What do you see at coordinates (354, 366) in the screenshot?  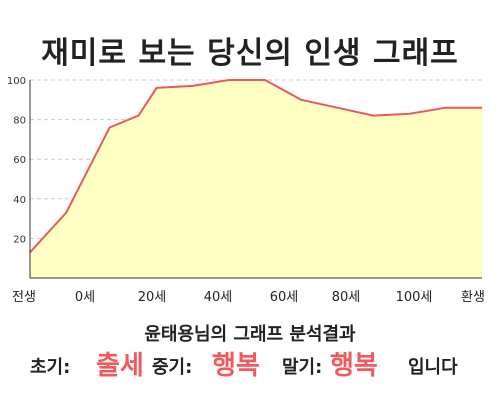 I see `late-value: 행복` at bounding box center [354, 366].